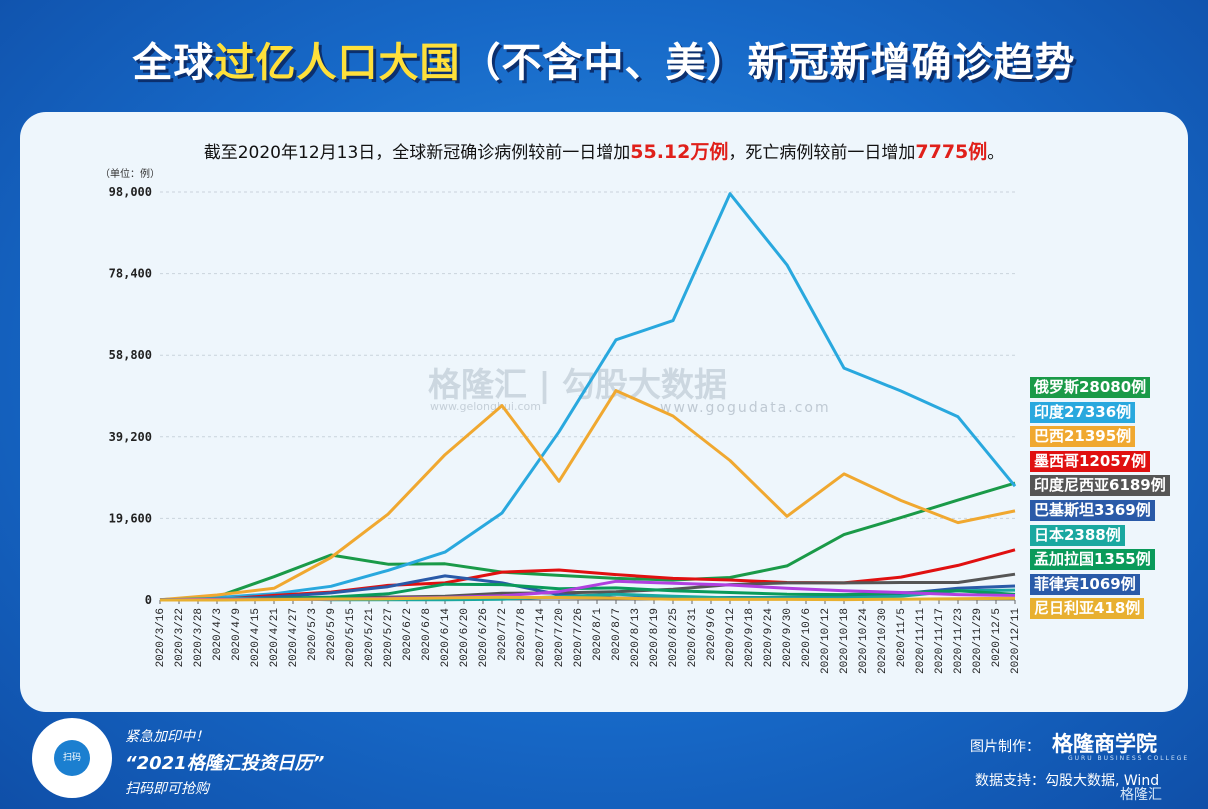 The width and height of the screenshot is (1208, 809). I want to click on legend-item: 印度尼西亚6189例, so click(1100, 486).